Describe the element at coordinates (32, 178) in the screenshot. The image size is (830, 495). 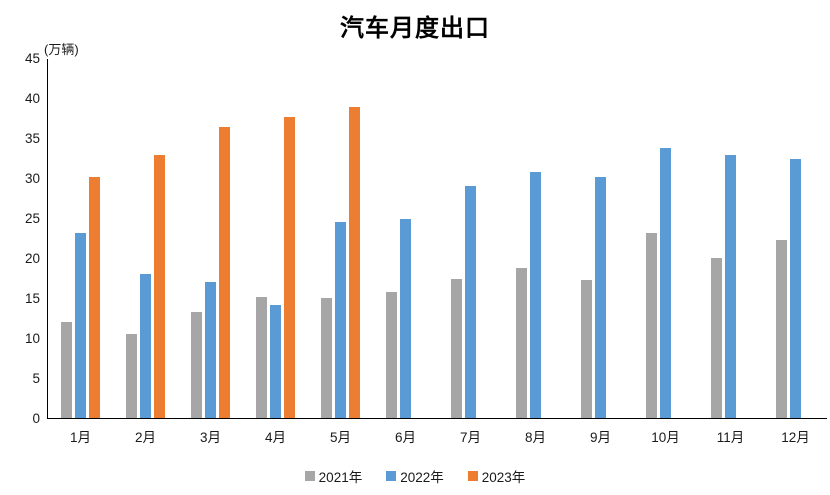
I see `y-axis-tick-label: 30` at that location.